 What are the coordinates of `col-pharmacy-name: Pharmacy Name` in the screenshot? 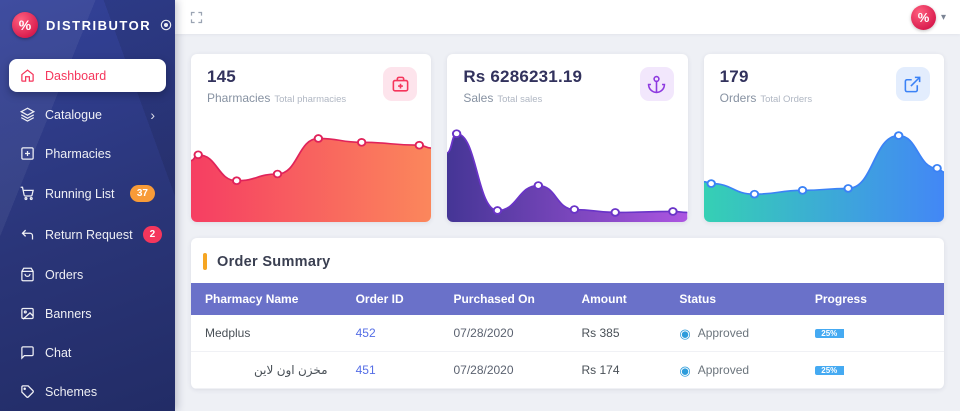 It's located at (266, 299).